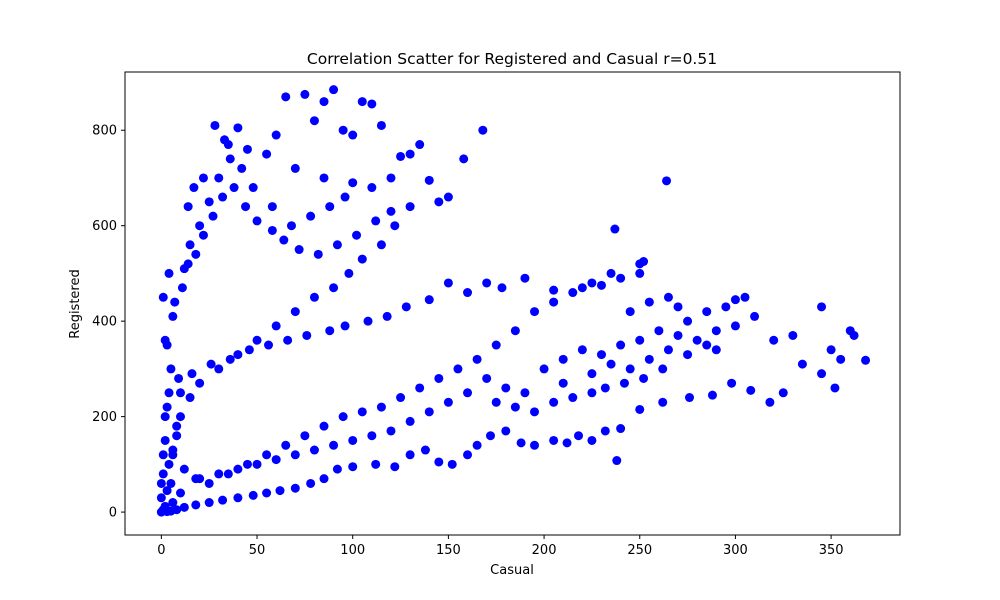 The image size is (1000, 600). Describe the element at coordinates (352, 550) in the screenshot. I see `x-tick-label: 100` at that location.